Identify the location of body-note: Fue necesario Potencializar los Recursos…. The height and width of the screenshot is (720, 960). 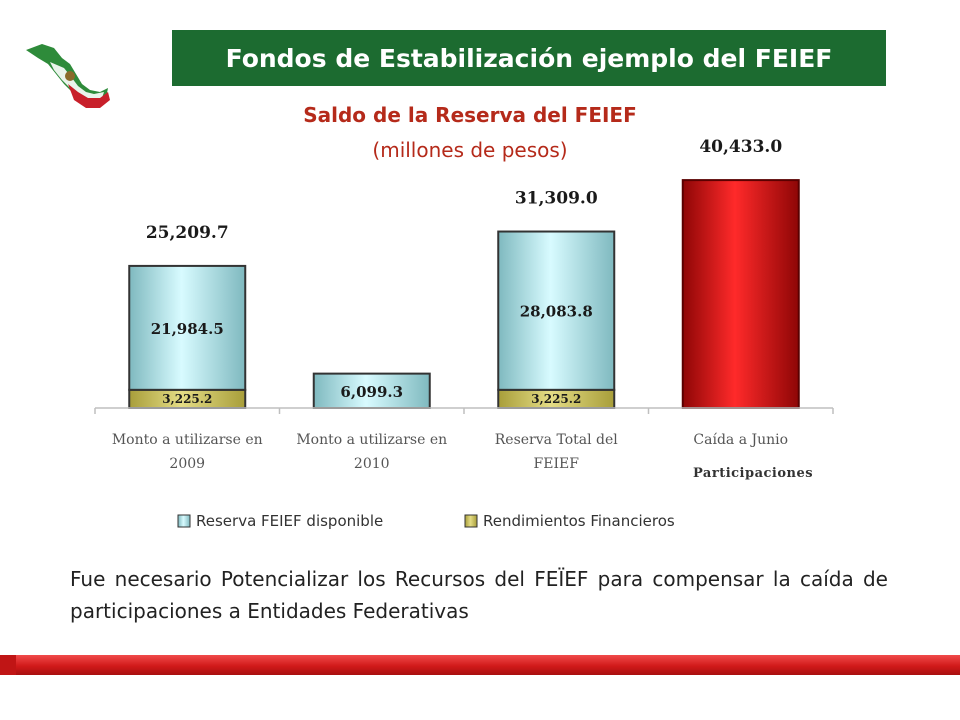
(479, 595).